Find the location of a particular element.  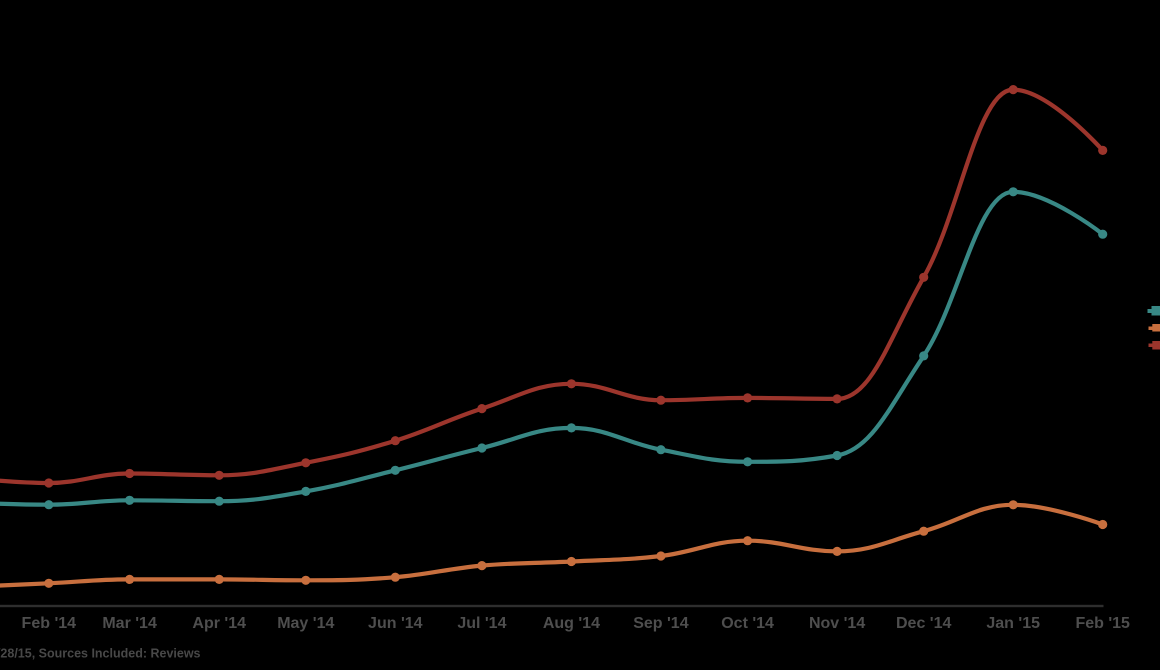

svg-text: May '14 is located at coordinates (305, 623).